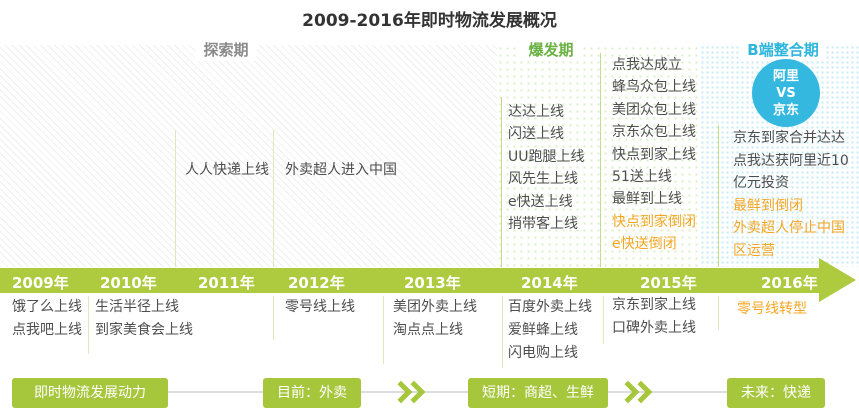 This screenshot has width=859, height=420. I want to click on events-2016-below: 零号线转型, so click(772, 309).